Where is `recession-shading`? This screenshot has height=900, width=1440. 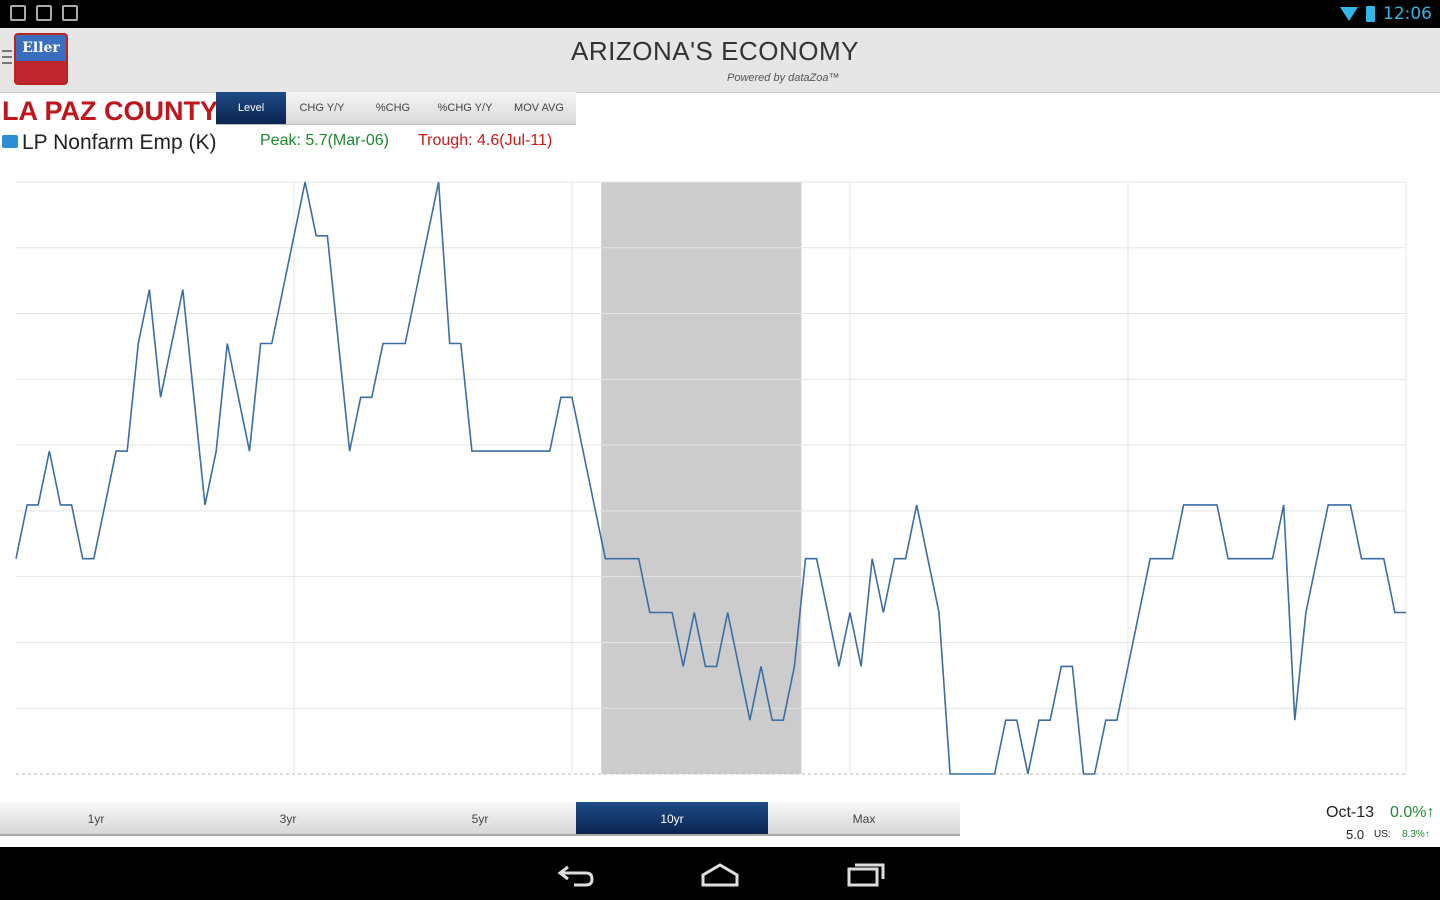 recession-shading is located at coordinates (701, 478).